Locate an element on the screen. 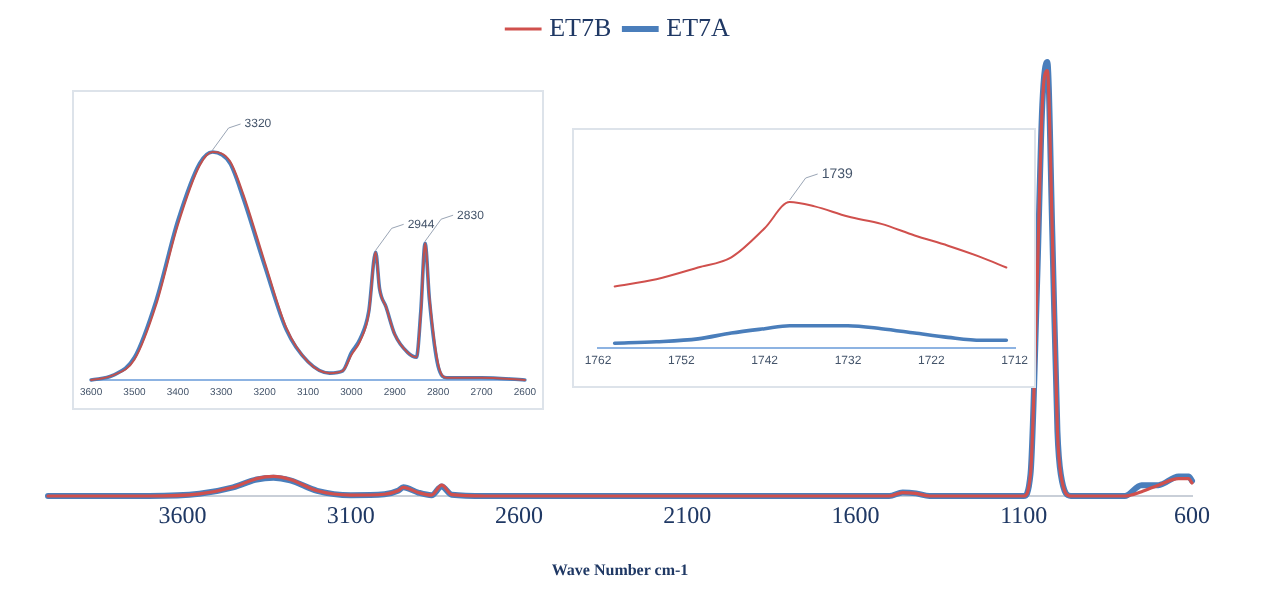  x-tick-label: 3600 is located at coordinates (182, 514).